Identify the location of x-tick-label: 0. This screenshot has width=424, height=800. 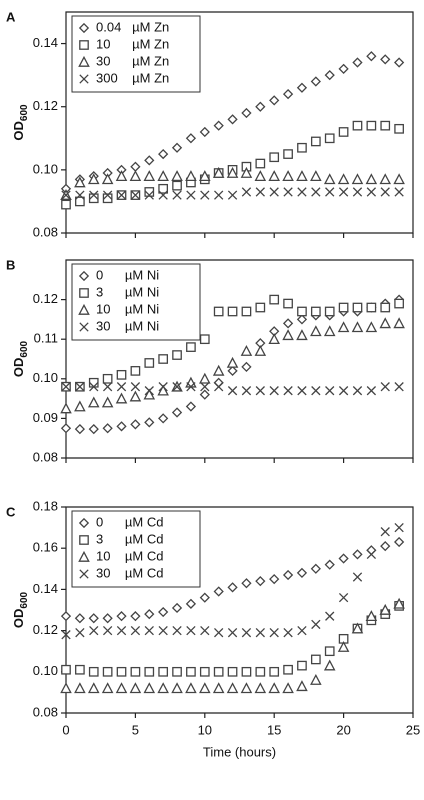
(65, 729).